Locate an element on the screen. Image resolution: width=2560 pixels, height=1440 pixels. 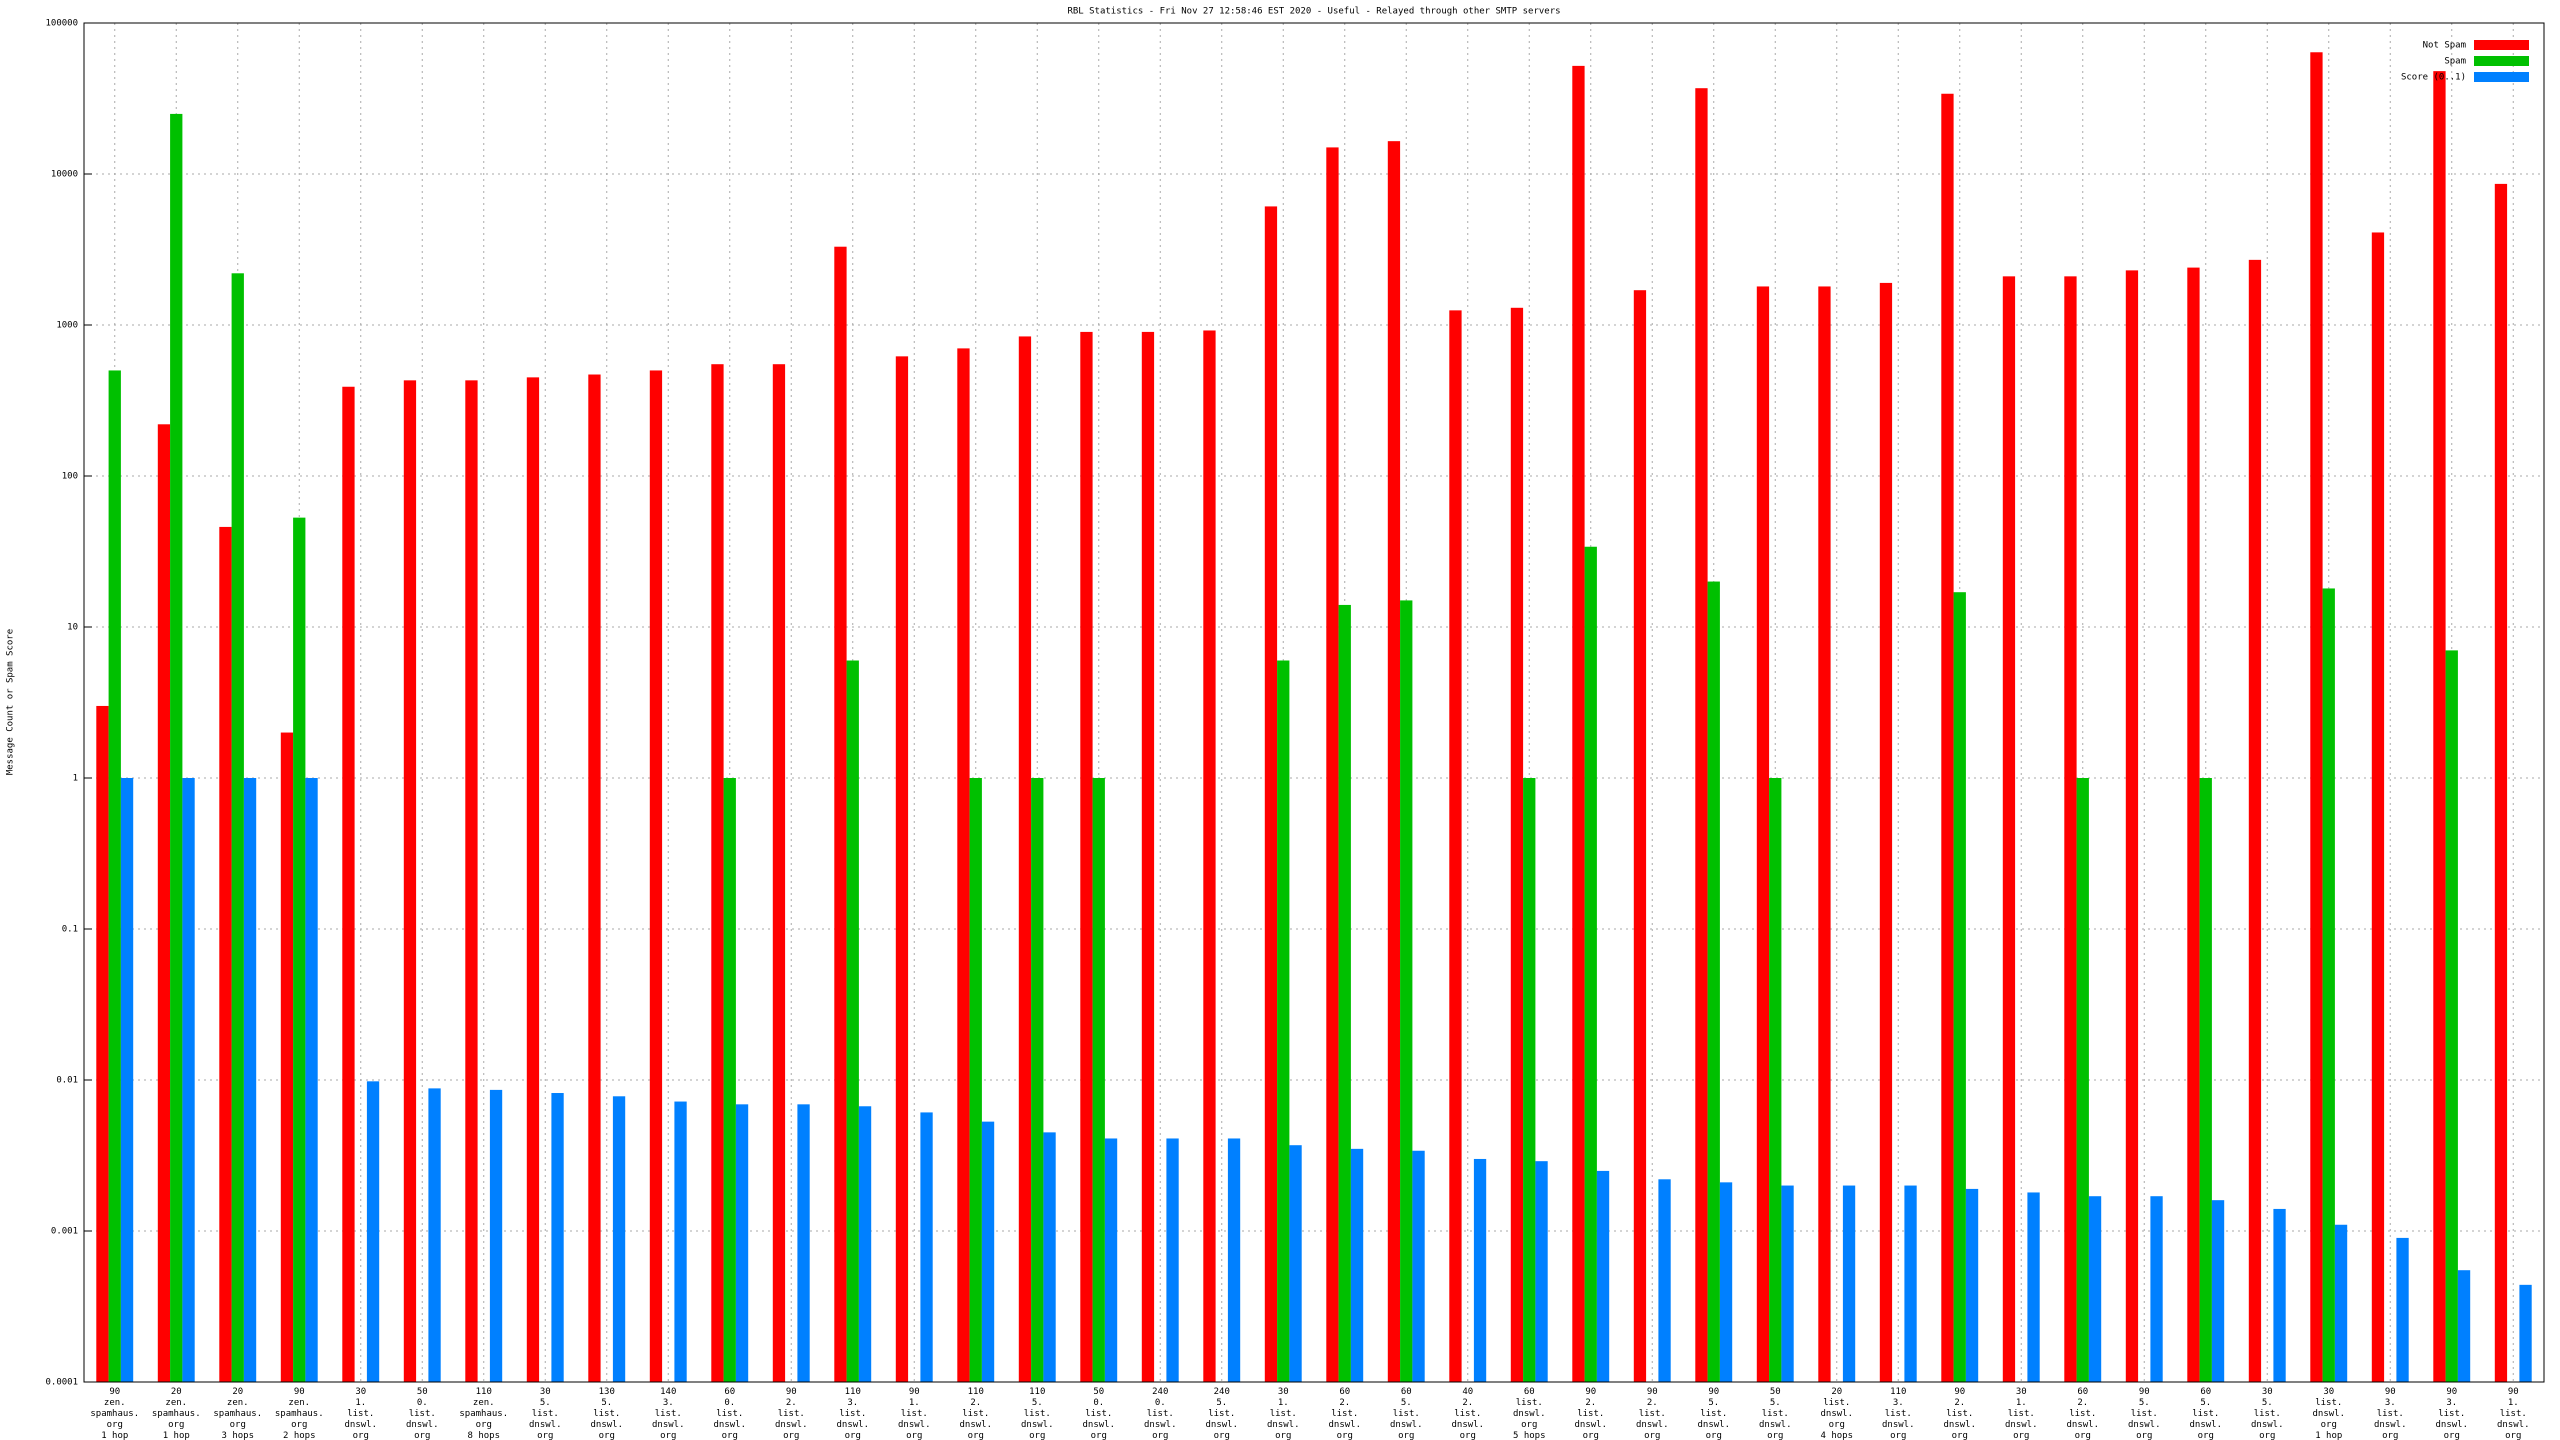
x-tick-label: 90 zen. spamhaus. org 1 hop is located at coordinates (114, 1413).